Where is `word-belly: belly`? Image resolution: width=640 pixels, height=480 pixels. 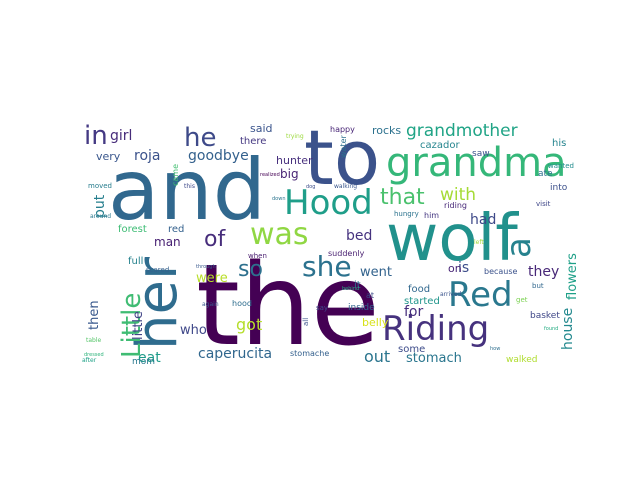 word-belly: belly is located at coordinates (375, 322).